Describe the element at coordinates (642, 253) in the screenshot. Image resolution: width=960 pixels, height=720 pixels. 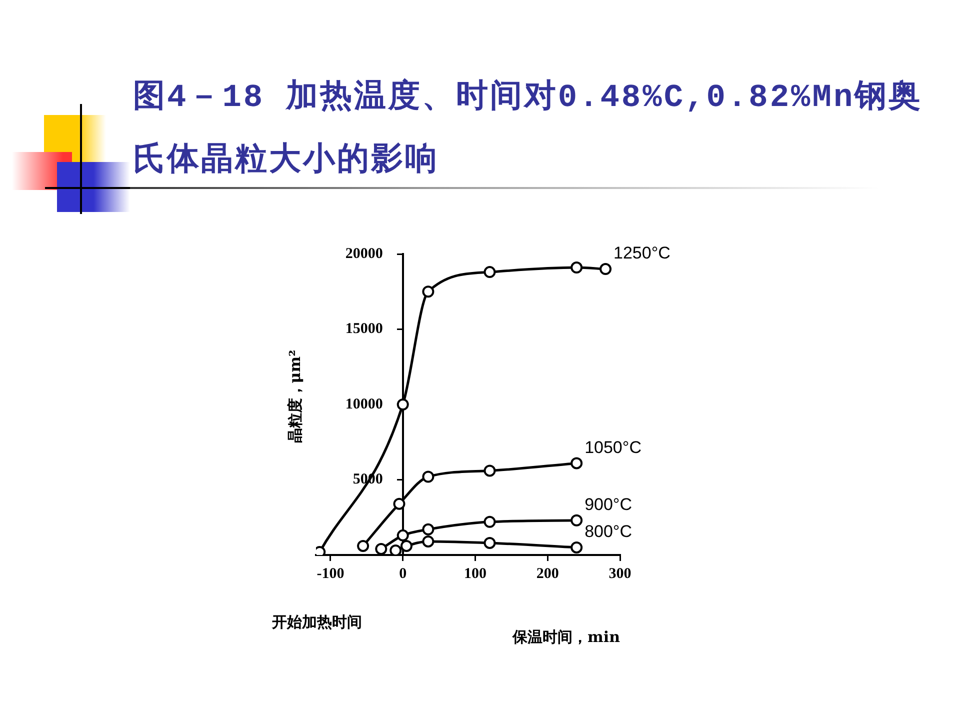
I see `series-label: 1250°C` at that location.